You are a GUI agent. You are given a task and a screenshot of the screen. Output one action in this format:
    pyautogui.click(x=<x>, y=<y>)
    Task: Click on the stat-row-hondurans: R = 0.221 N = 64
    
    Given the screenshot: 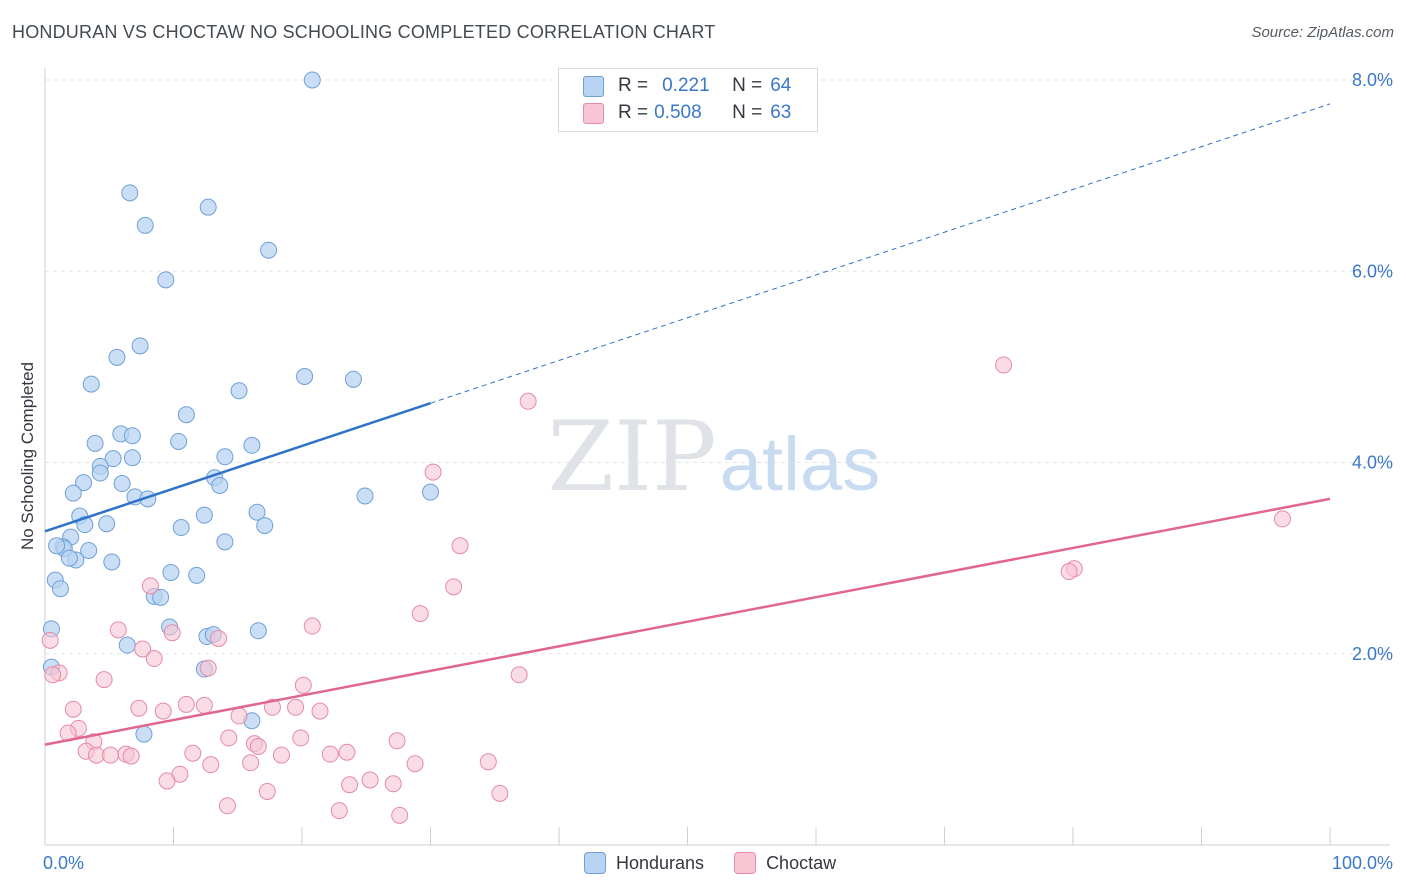 What is the action you would take?
    pyautogui.click(x=687, y=86)
    